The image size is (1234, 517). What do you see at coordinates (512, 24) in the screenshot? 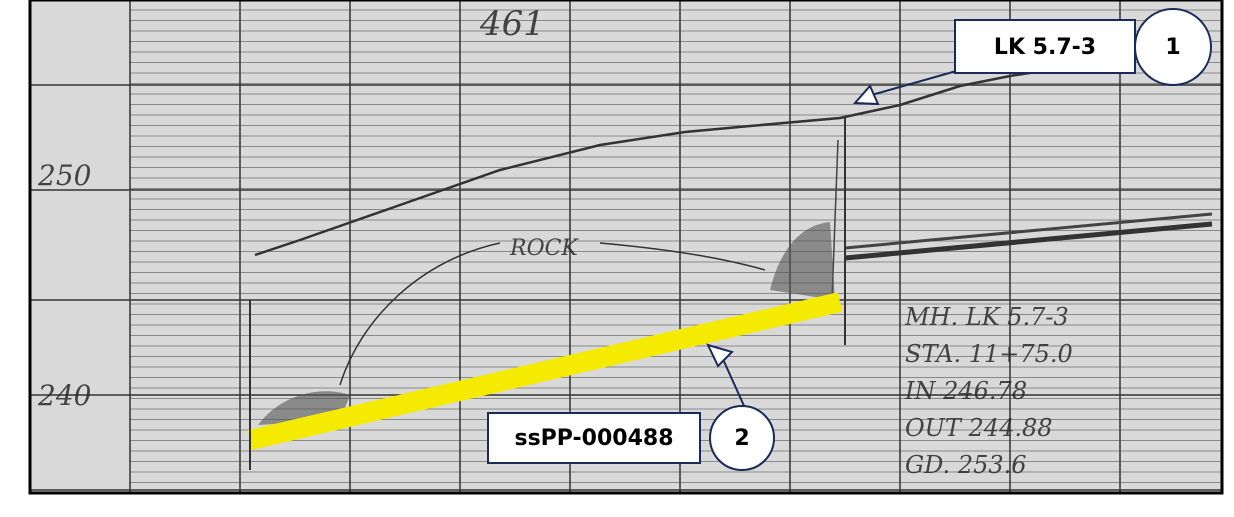
I see `hand-label: 461` at bounding box center [512, 24].